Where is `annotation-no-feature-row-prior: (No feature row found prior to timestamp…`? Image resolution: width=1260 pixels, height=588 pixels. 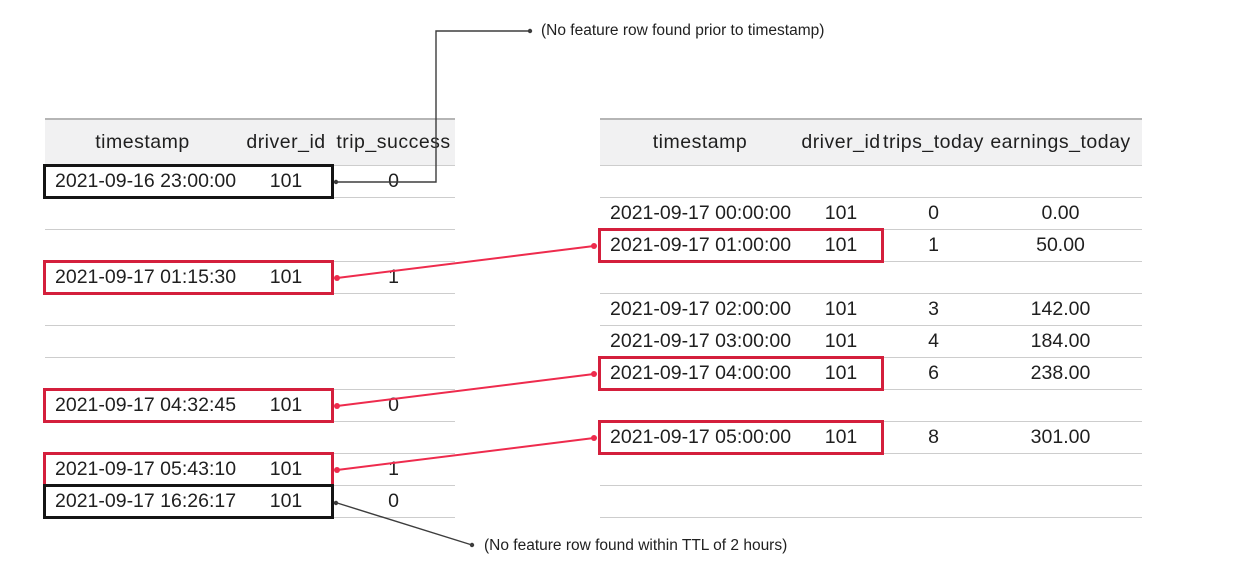 annotation-no-feature-row-prior: (No feature row found prior to timestamp… is located at coordinates (683, 30).